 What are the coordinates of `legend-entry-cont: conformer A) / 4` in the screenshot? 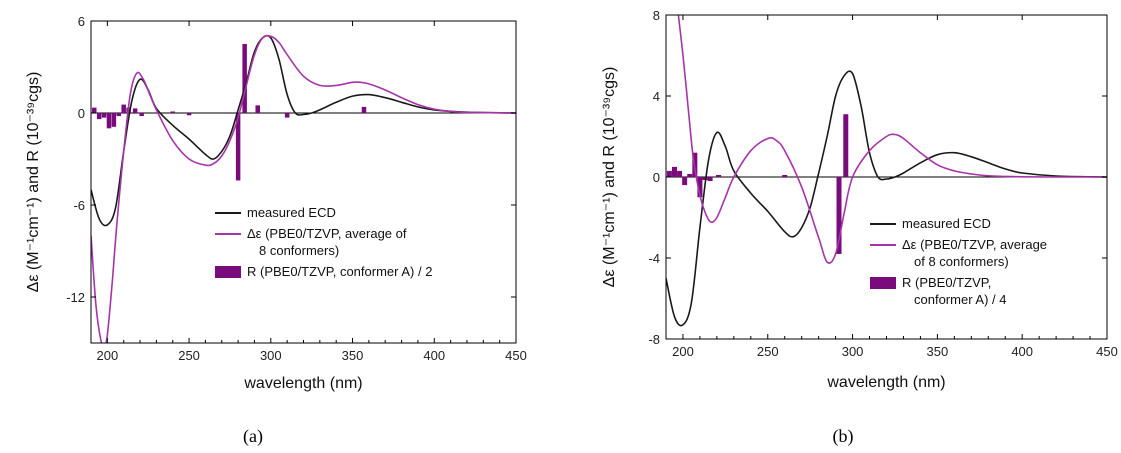 It's located at (960, 299).